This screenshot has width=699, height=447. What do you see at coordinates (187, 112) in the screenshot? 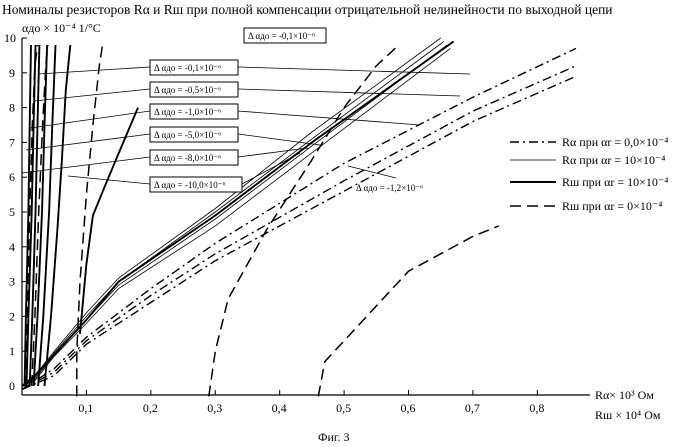
I see `annotation-label-4: Δ αдо = -1,0×10⁻⁶` at bounding box center [187, 112].